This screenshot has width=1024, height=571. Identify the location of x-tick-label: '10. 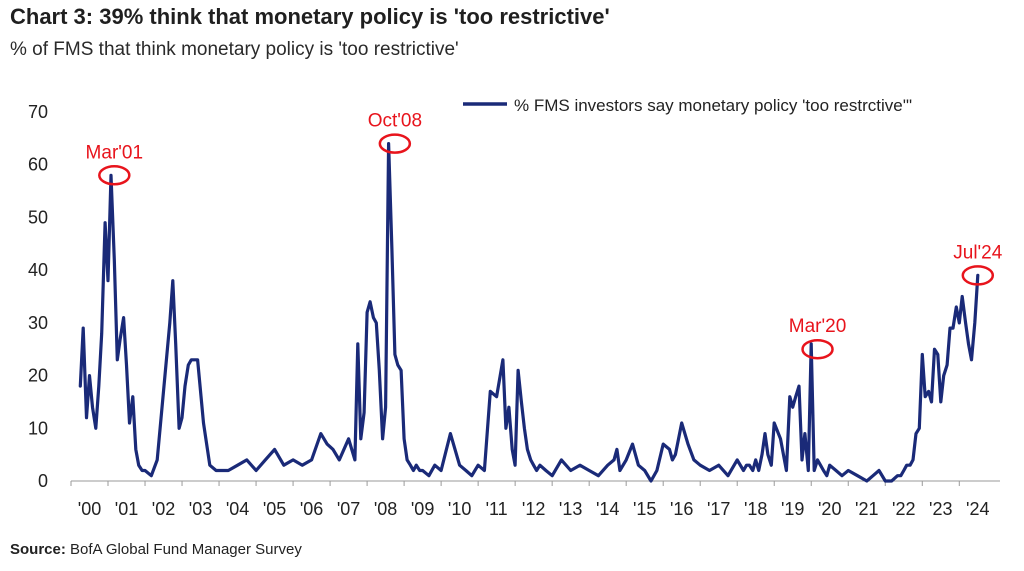
(459, 509).